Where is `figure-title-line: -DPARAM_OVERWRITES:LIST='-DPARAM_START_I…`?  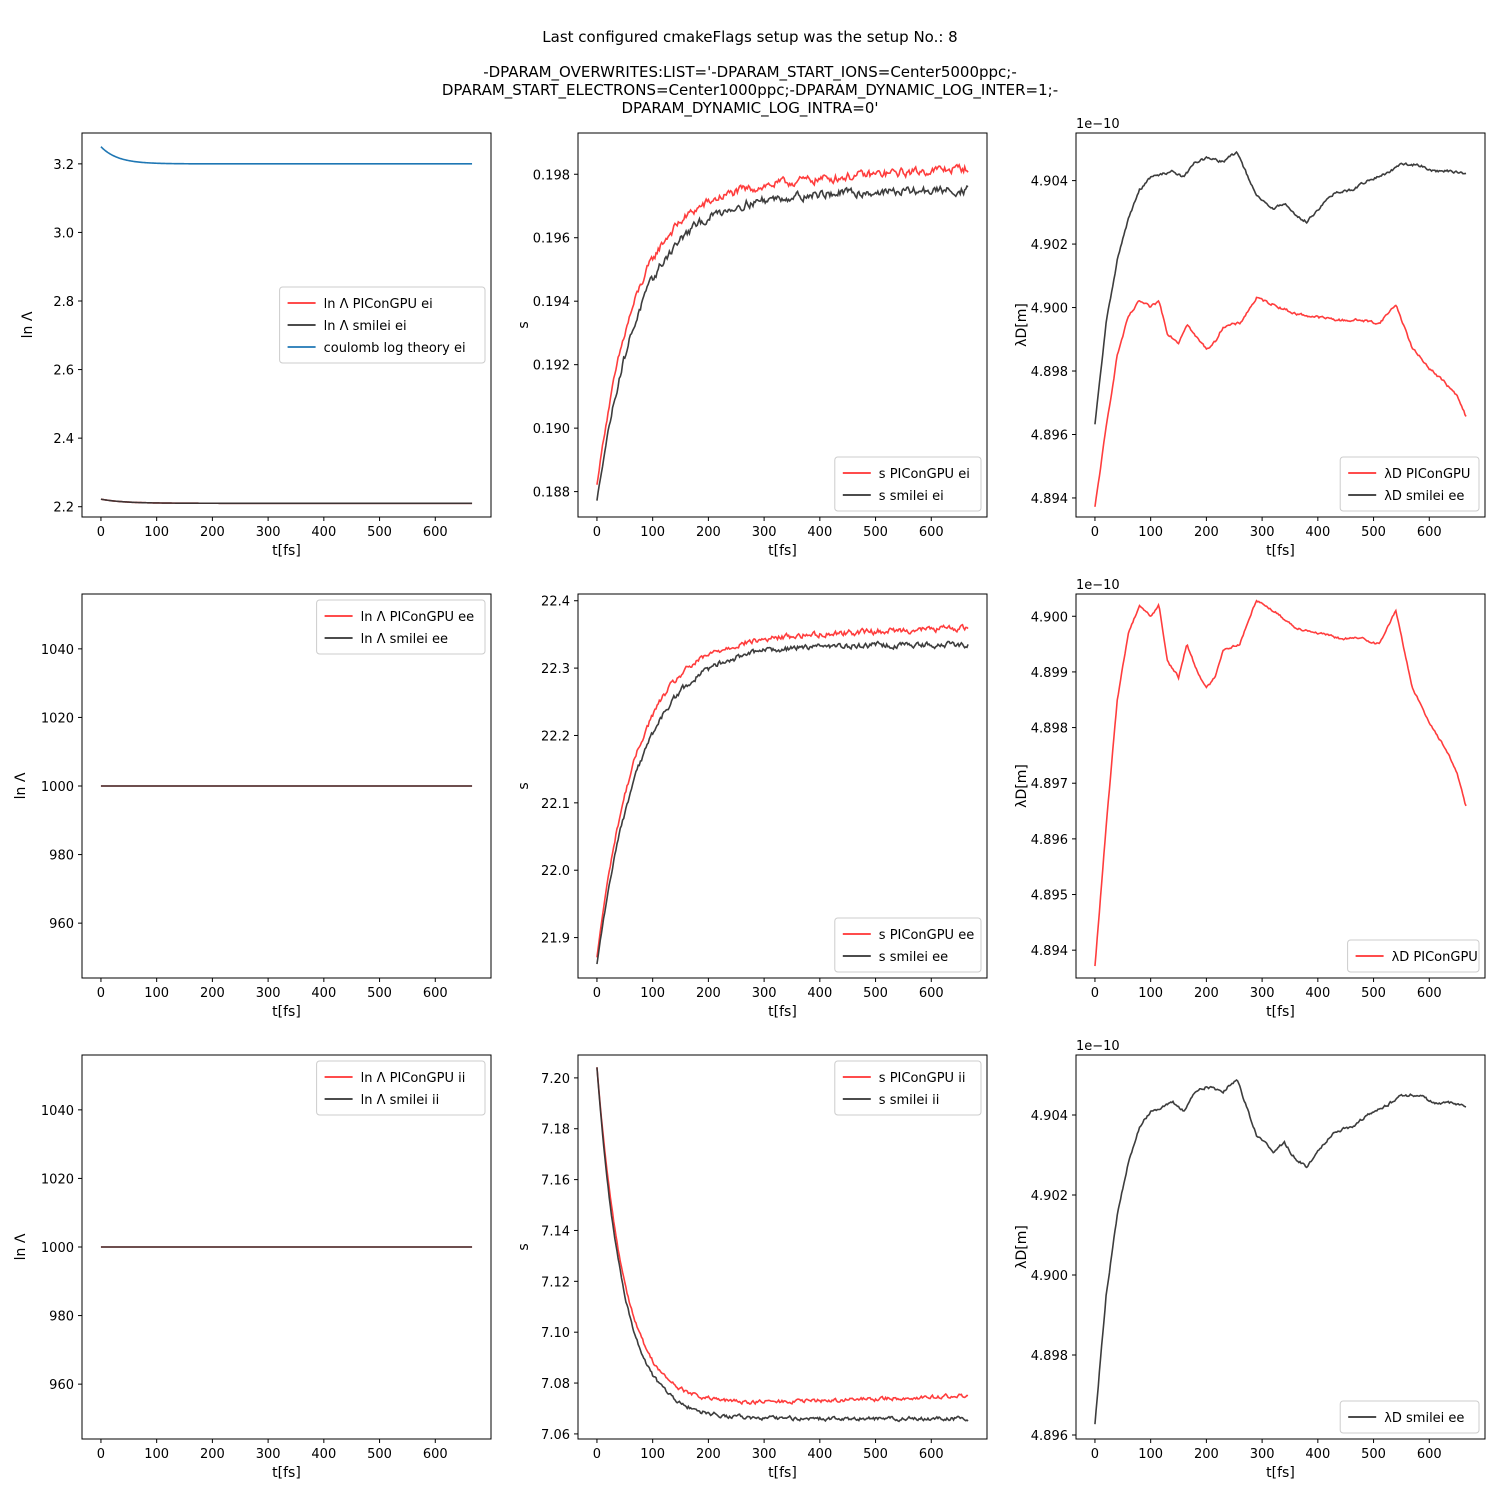 figure-title-line: -DPARAM_OVERWRITES:LIST='-DPARAM_START_I… is located at coordinates (750, 72).